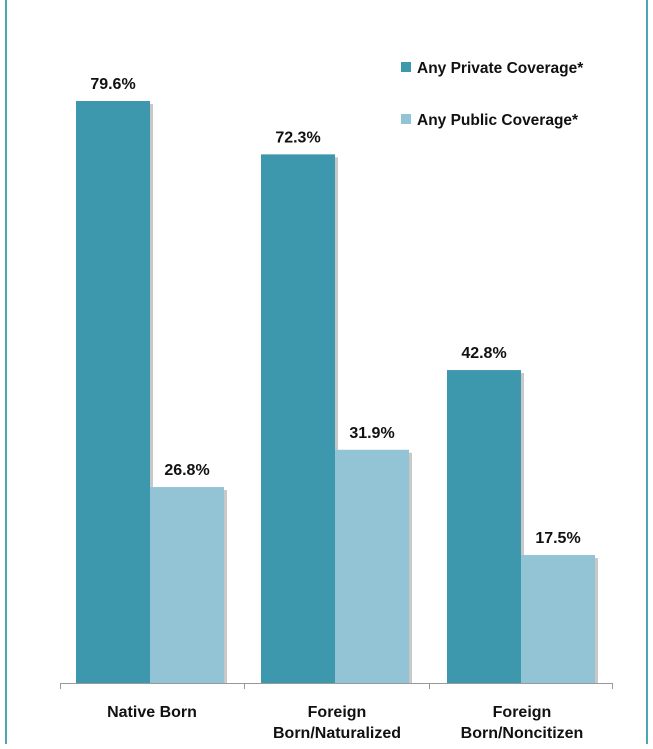 The image size is (653, 749). Describe the element at coordinates (406, 67) in the screenshot. I see `legend-swatch-private` at that location.